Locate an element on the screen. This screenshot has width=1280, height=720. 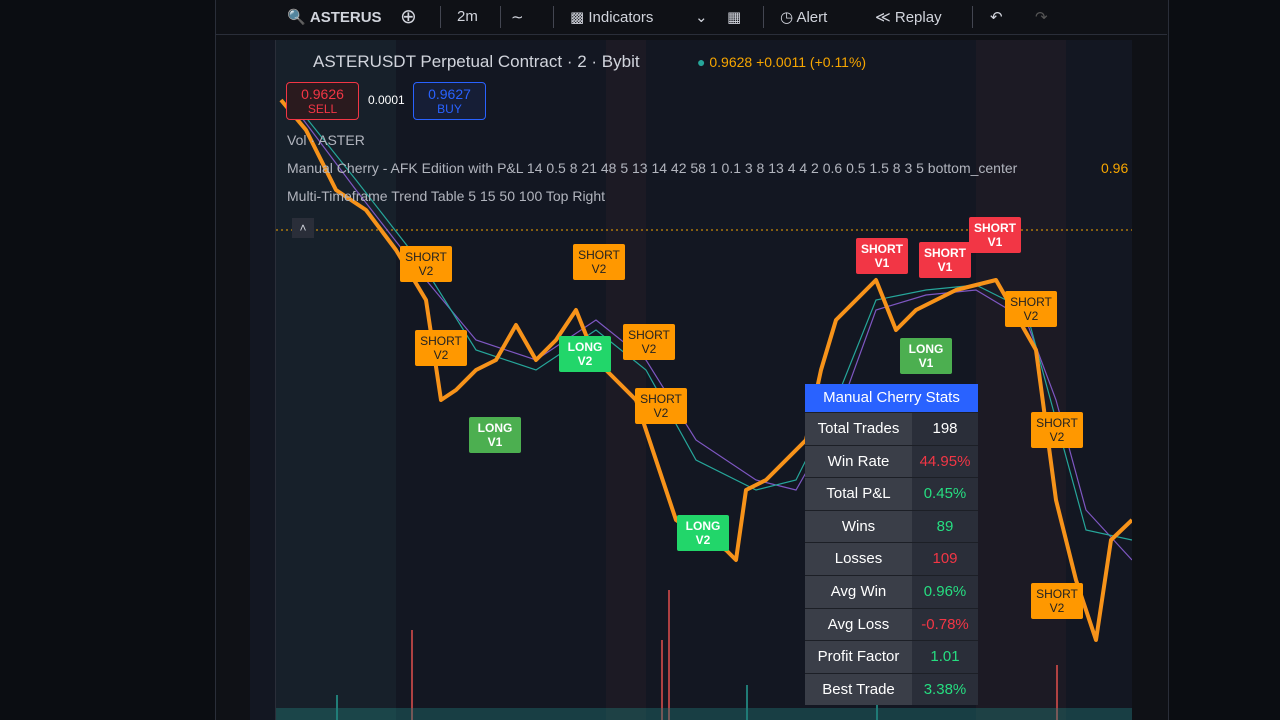
dropdown: ⌄ is located at coordinates (701, 17).